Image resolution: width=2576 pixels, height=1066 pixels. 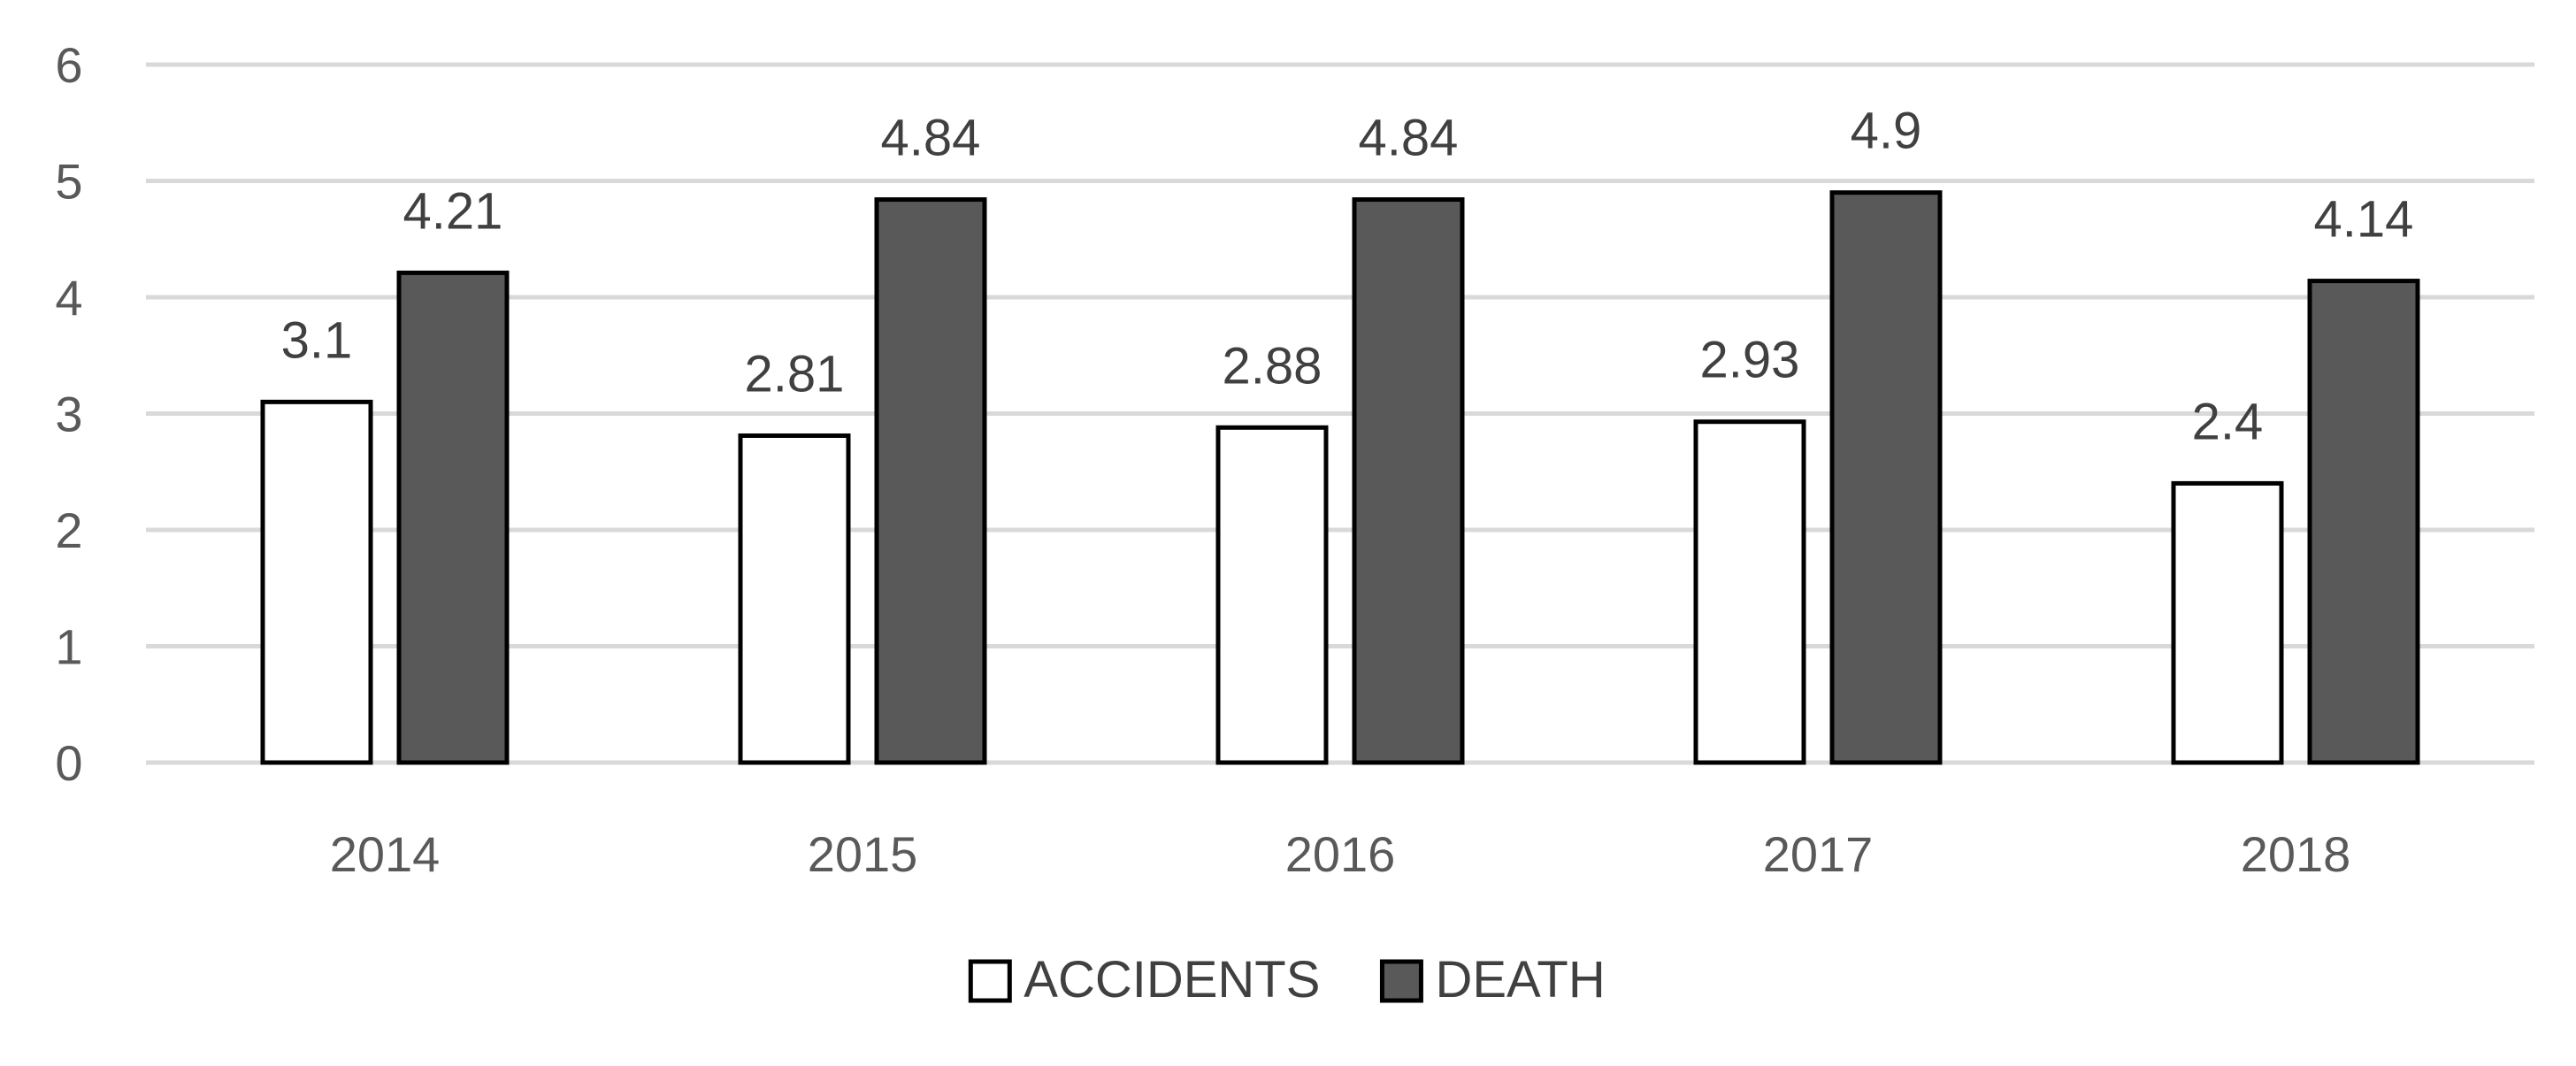 What do you see at coordinates (2228, 421) in the screenshot?
I see `data-label: 2.4` at bounding box center [2228, 421].